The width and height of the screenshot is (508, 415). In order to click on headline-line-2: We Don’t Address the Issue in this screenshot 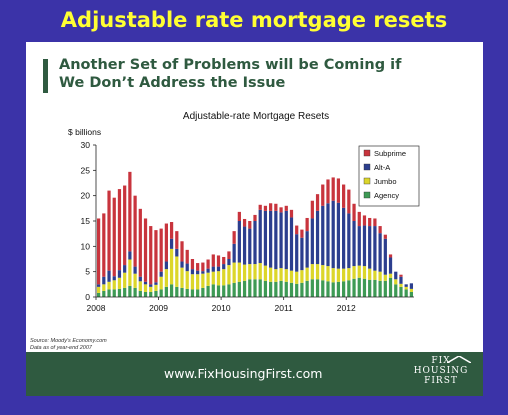, I will do `click(172, 83)`.